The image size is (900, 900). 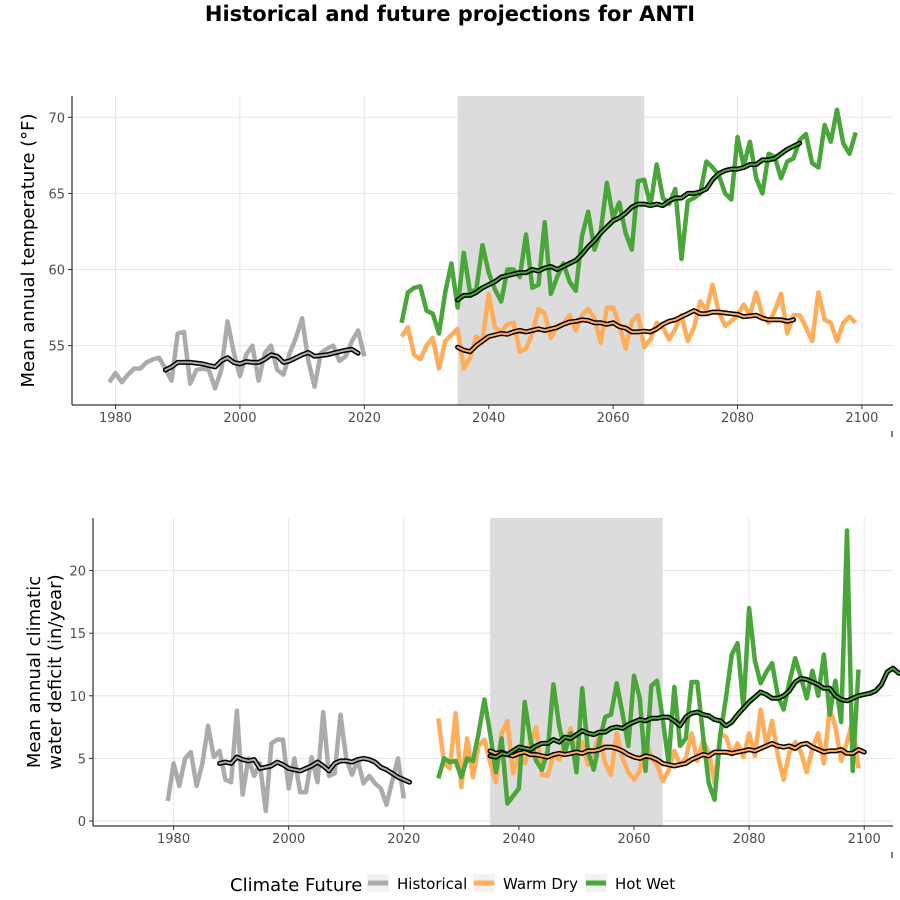 I want to click on y-tick-label: 20, so click(x=77, y=572).